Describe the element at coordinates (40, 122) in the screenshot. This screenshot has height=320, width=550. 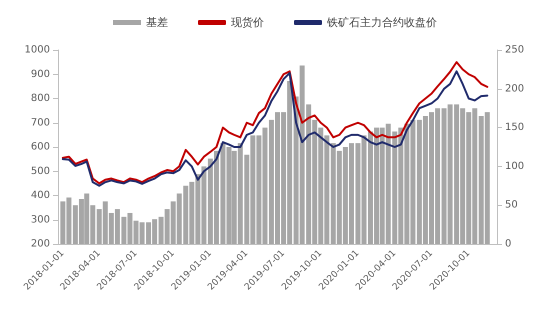
I see `y-tick-label: 700` at that location.